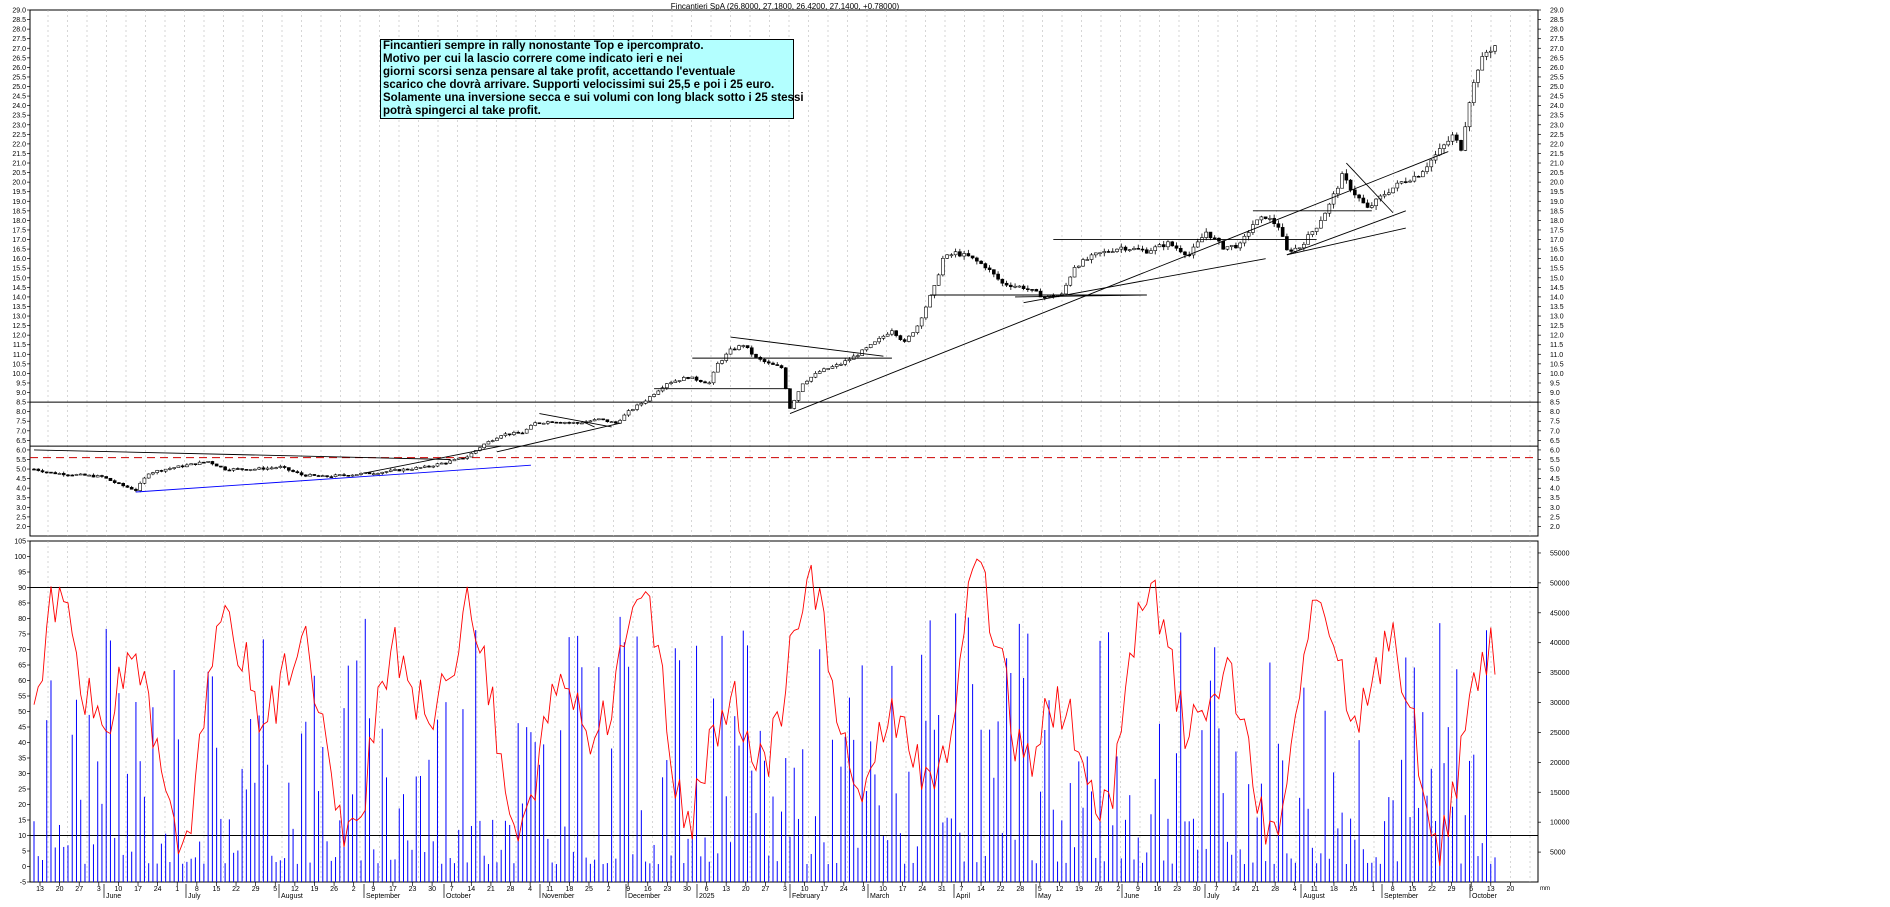 This screenshot has height=907, width=1890. Describe the element at coordinates (1412, 889) in the screenshot. I see `x-day-label: 15` at that location.